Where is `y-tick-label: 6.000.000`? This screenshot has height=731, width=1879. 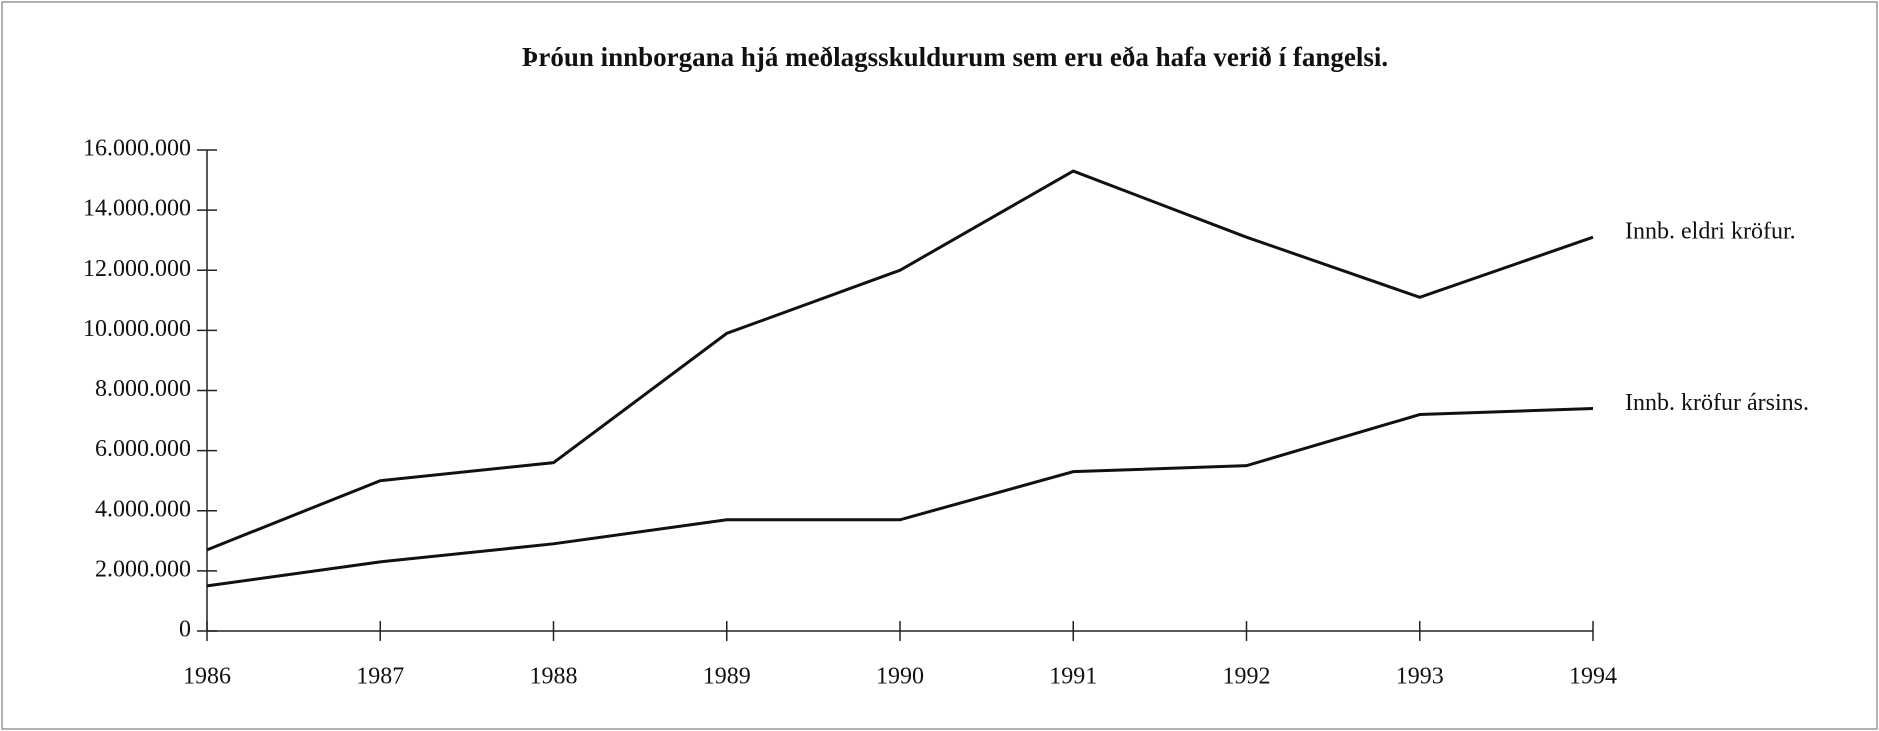 y-tick-label: 6.000.000 is located at coordinates (143, 449).